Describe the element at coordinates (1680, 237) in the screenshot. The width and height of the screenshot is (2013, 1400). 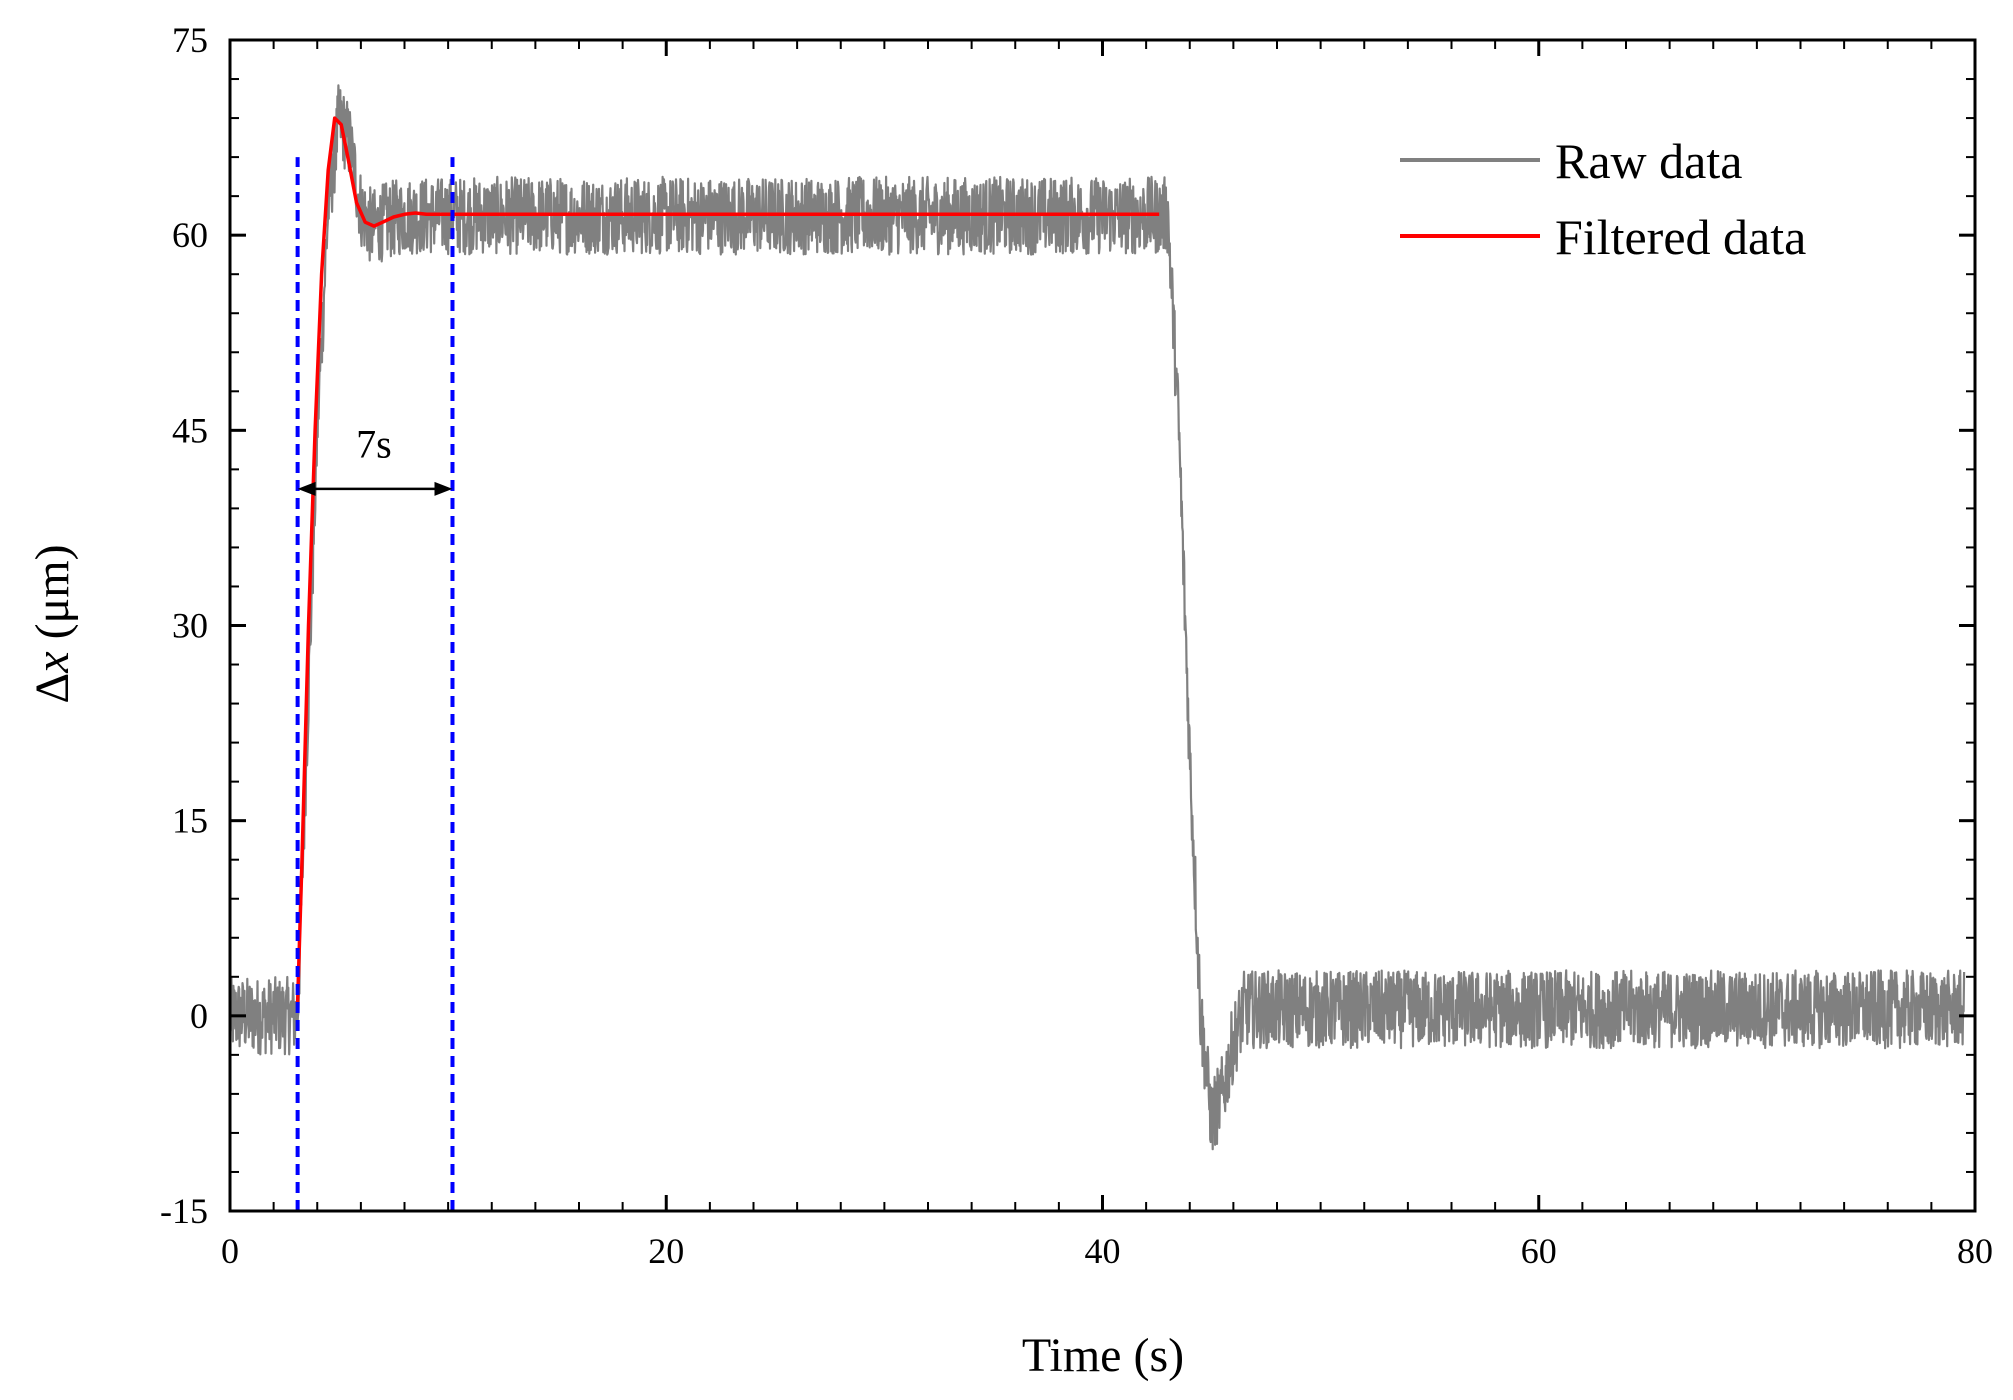
I see `legend-filtered-label: Filtered data` at that location.